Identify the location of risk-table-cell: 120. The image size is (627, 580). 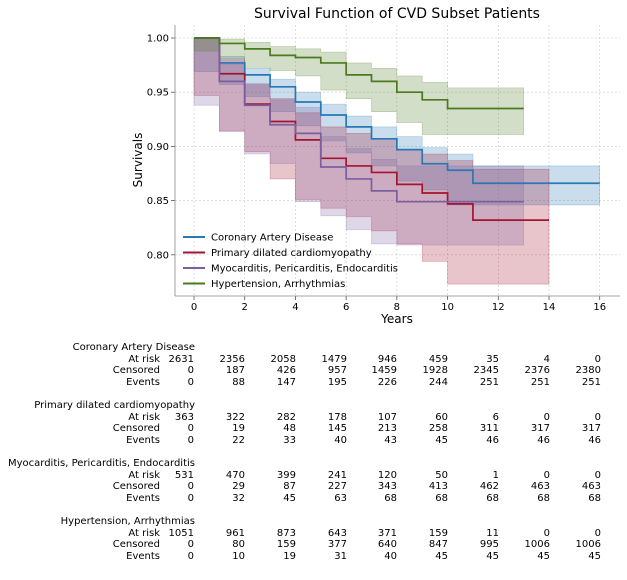
(387, 475).